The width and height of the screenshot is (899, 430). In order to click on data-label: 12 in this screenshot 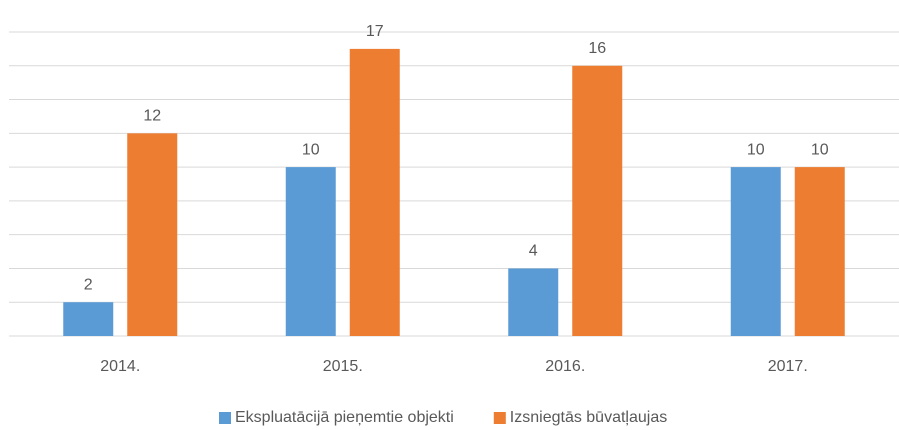, I will do `click(152, 116)`.